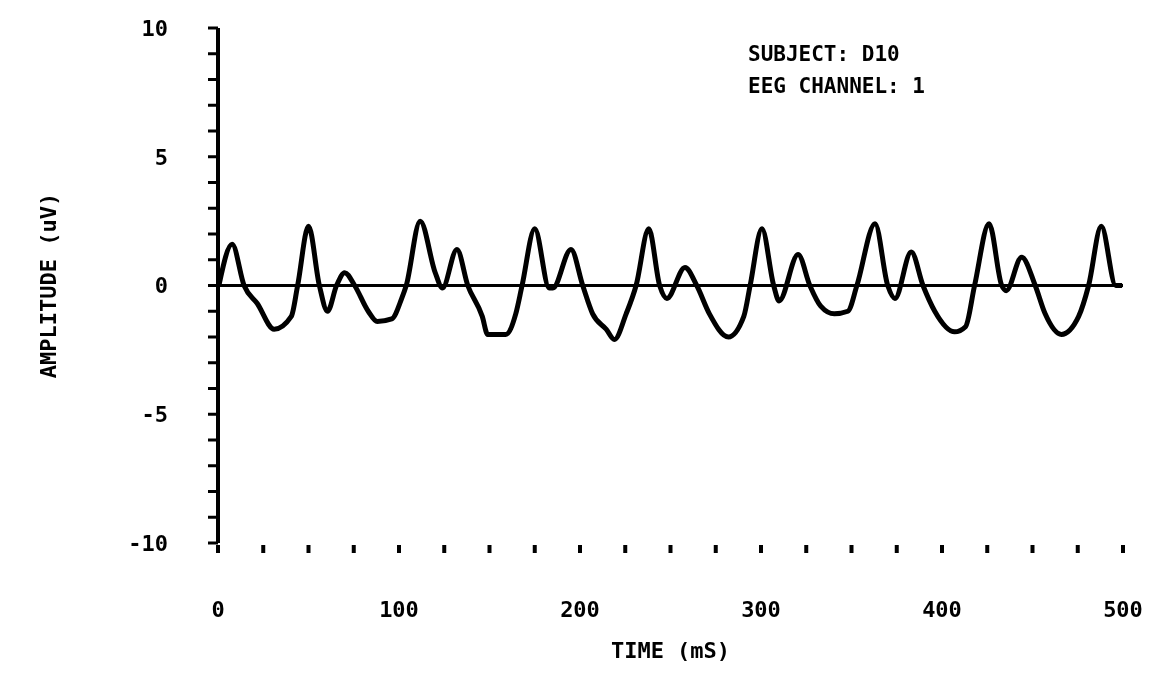 Image resolution: width=1152 pixels, height=679 pixels. Describe the element at coordinates (837, 86) in the screenshot. I see `annotation: EEG CHANNEL: 1` at that location.